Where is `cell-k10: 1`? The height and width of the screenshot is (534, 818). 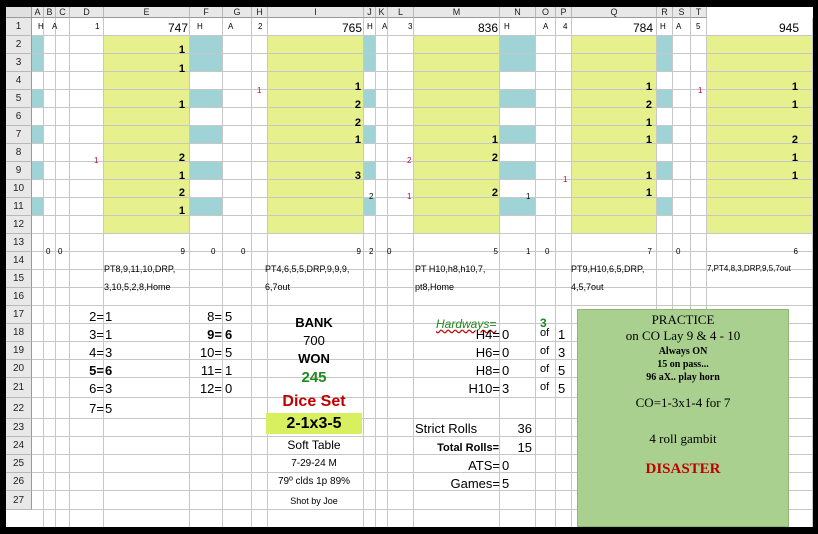
cell-k10: 1 is located at coordinates (409, 196).